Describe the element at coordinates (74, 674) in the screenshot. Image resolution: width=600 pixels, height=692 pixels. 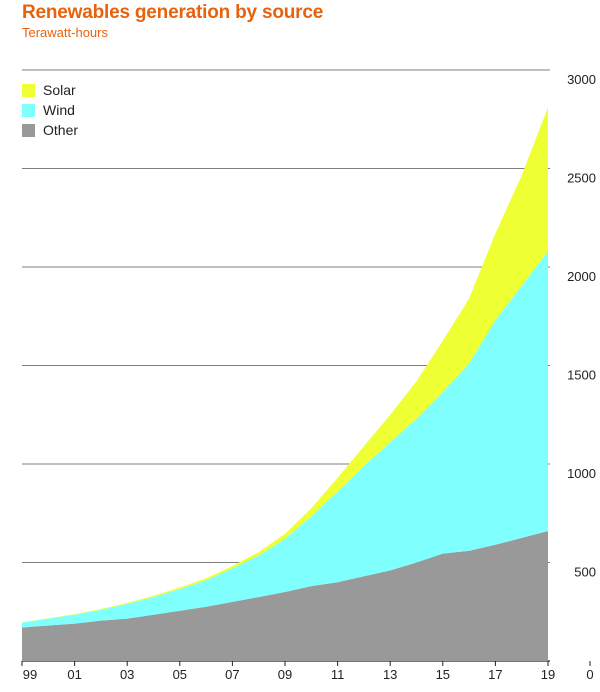
I see `x-tick-label: 01` at that location.